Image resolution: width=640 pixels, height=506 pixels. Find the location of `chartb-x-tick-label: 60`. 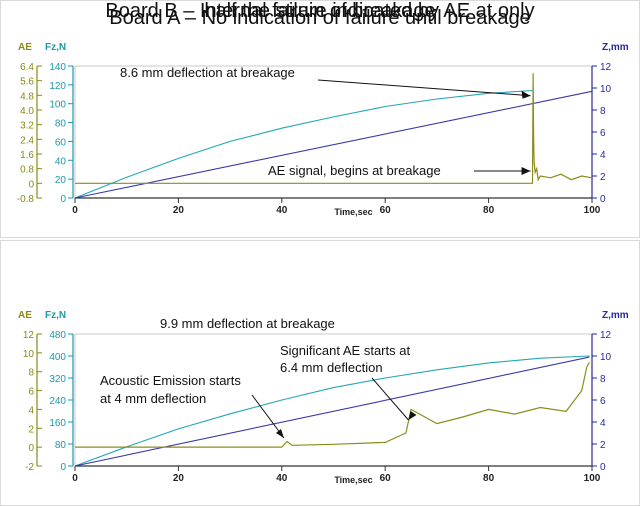

chartb-x-tick-label: 60 is located at coordinates (386, 478).